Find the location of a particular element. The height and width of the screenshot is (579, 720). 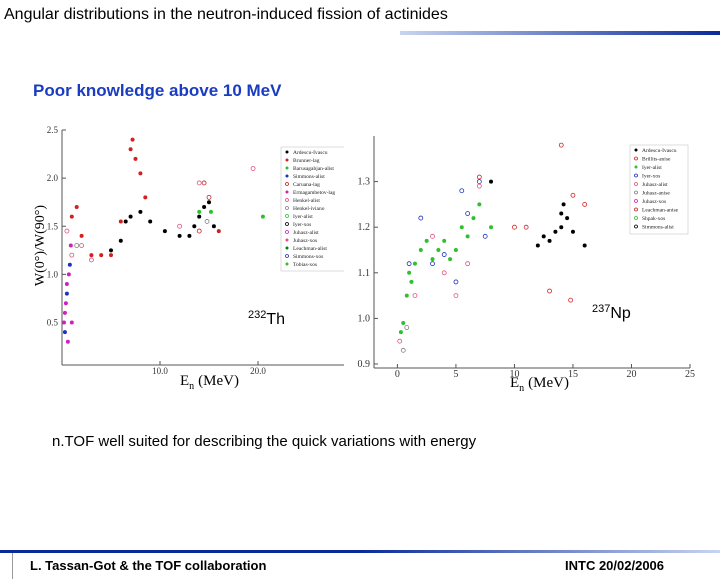

legend-label: Caruana-lag is located at coordinates (306, 185).